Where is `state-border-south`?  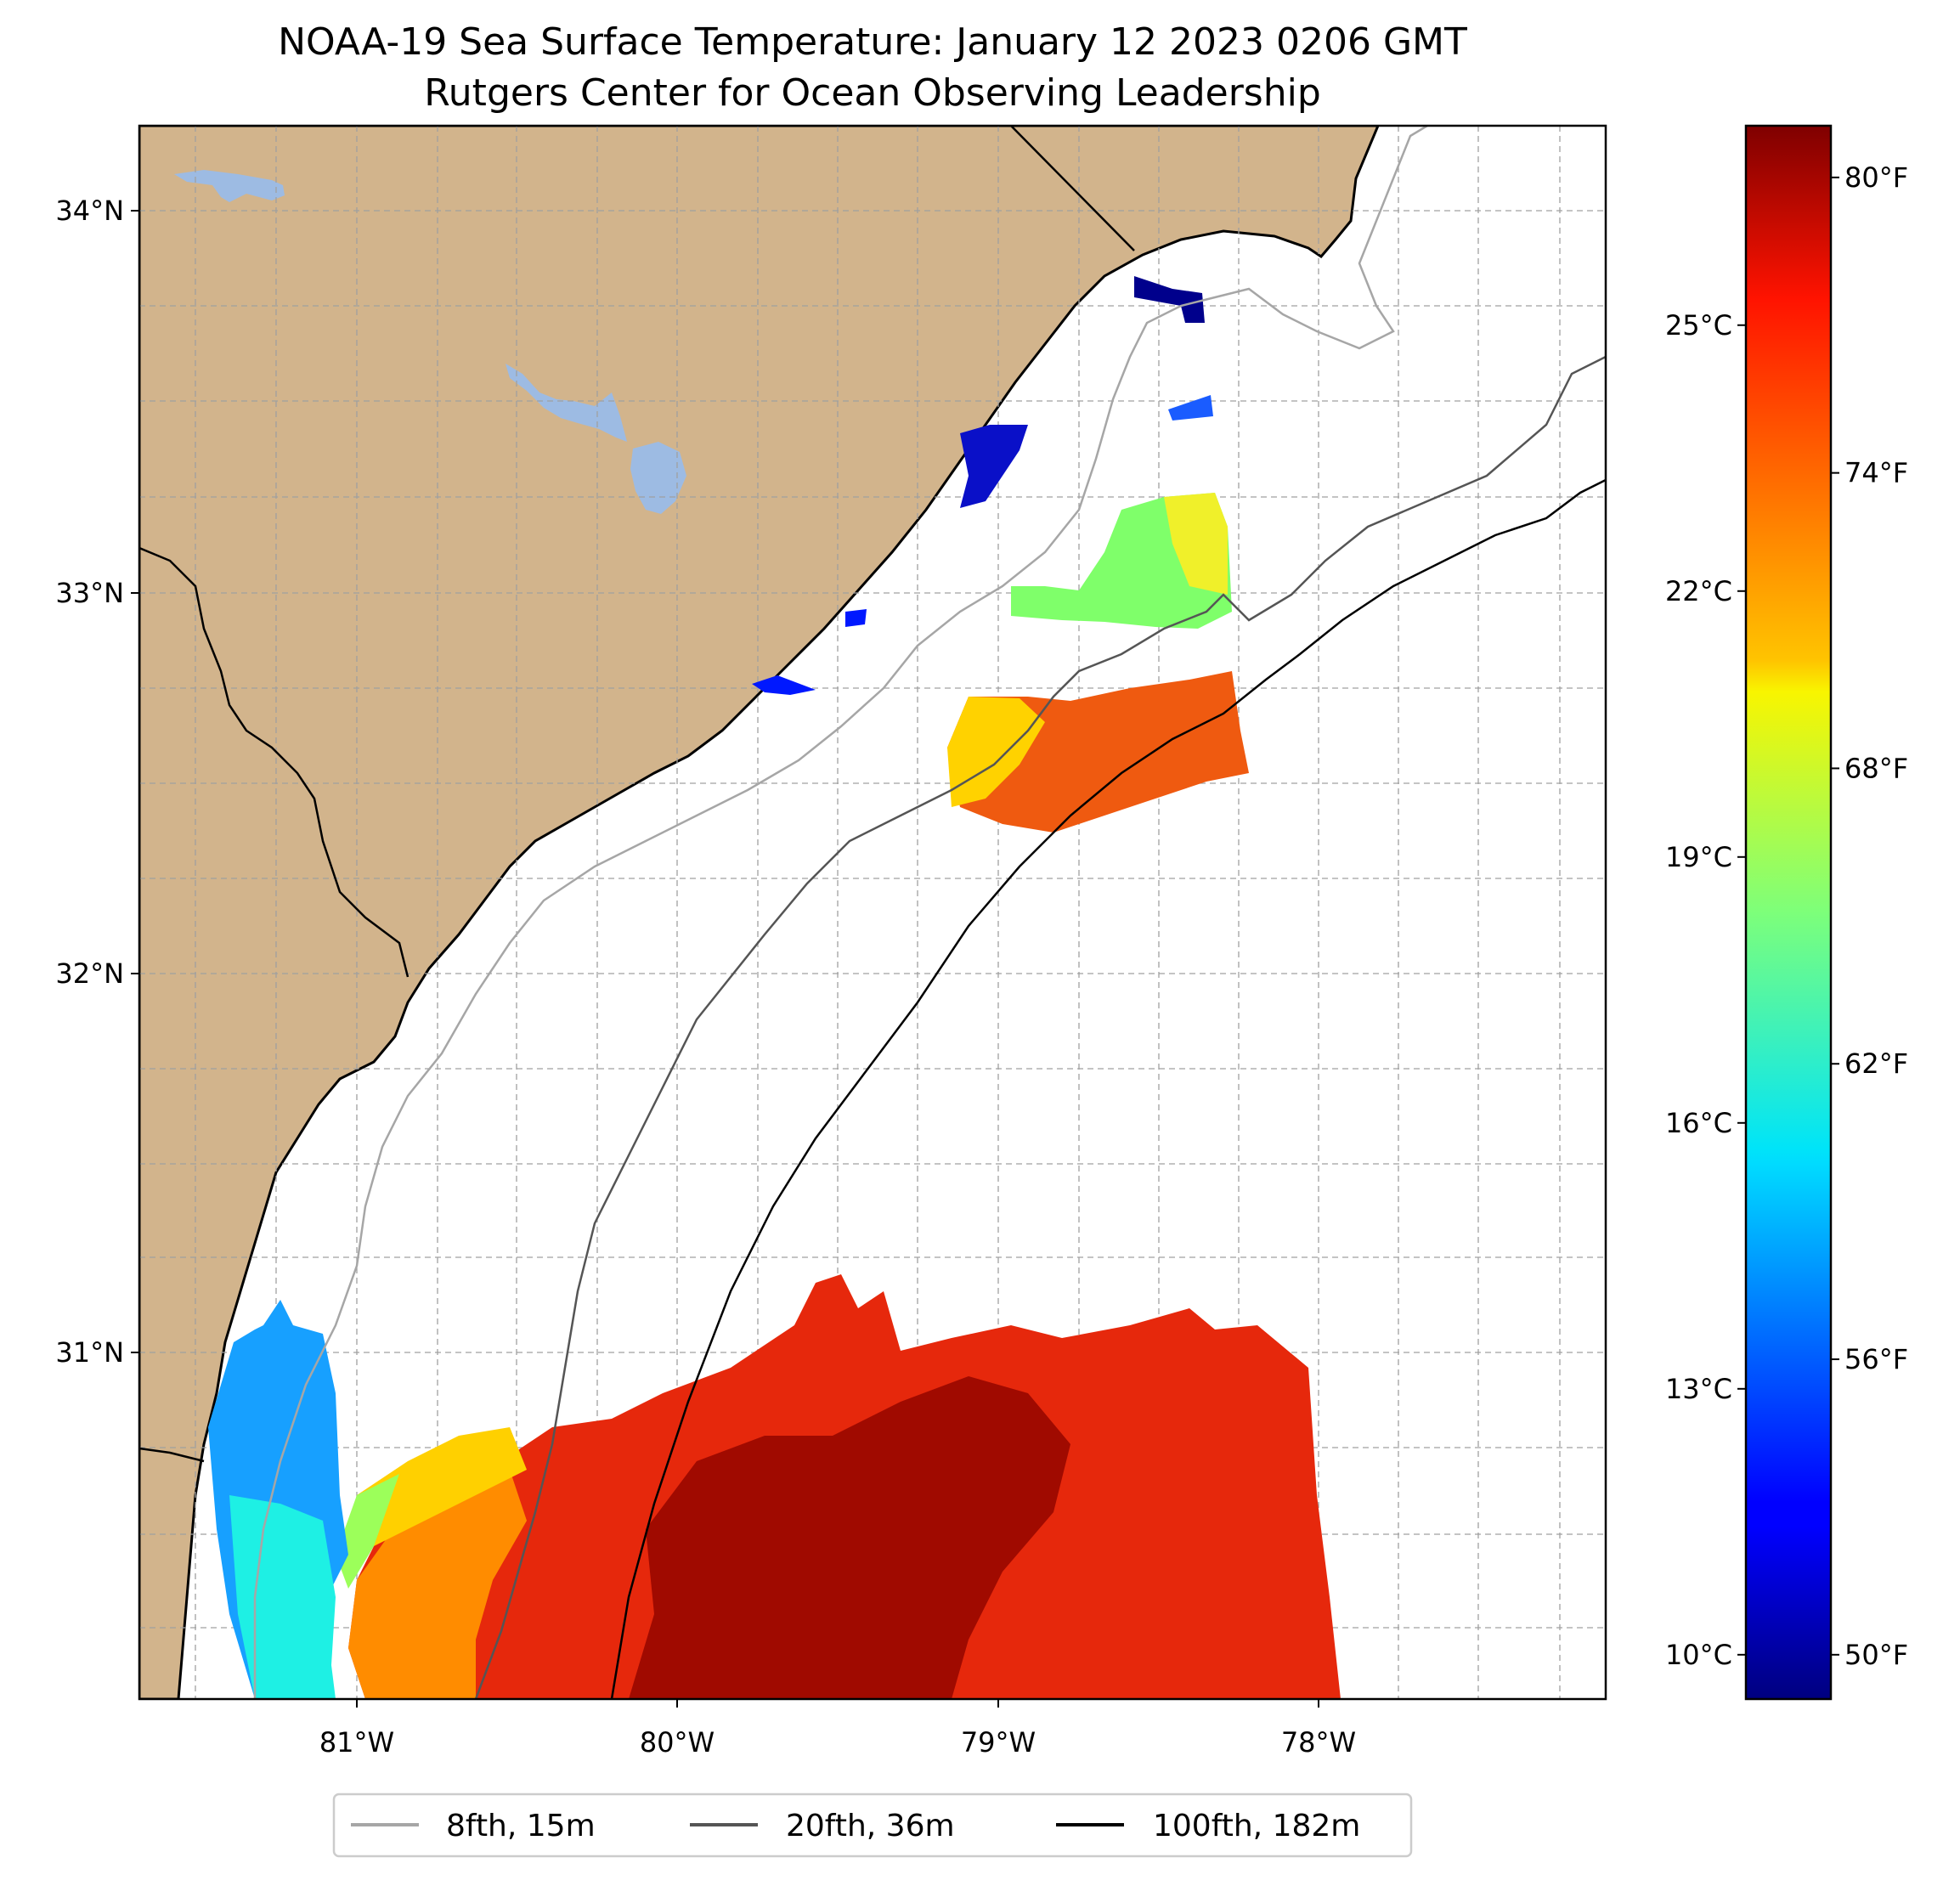 state-border-south is located at coordinates (172, 1455).